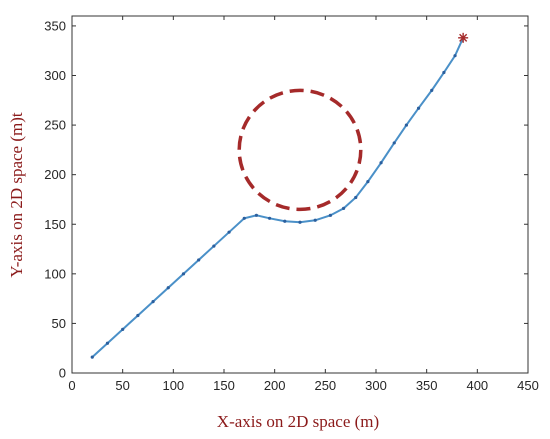 The height and width of the screenshot is (439, 550). I want to click on star-marker, so click(463, 37).